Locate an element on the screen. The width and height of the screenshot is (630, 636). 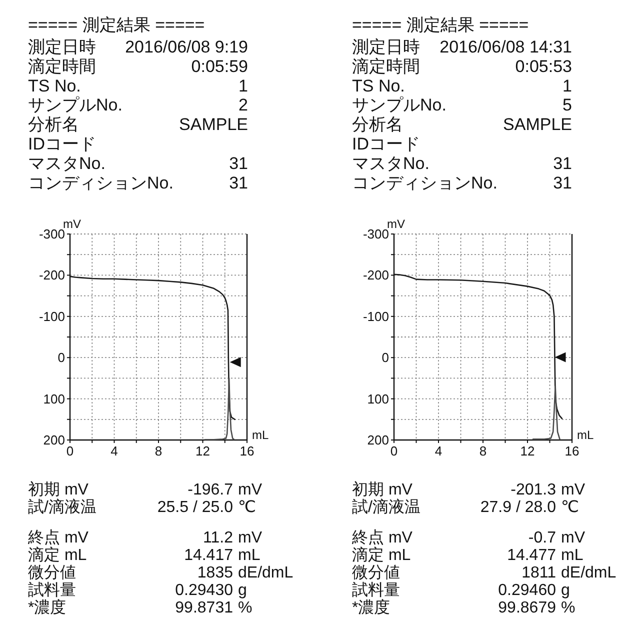
text: 25.5 / 25.0 is located at coordinates (195, 507).